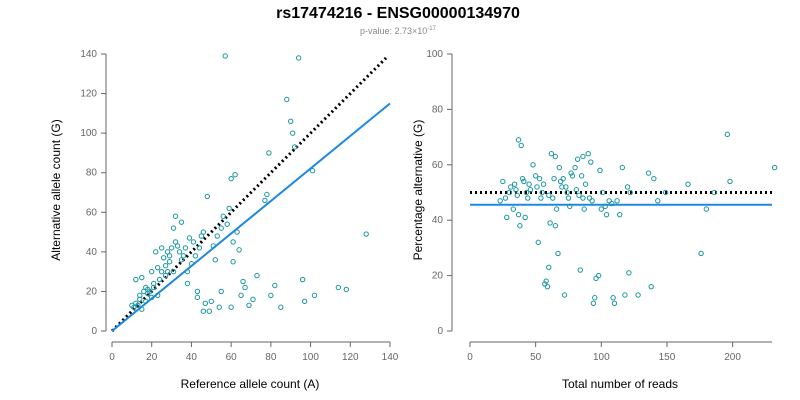  Describe the element at coordinates (732, 357) in the screenshot. I see `right-x-tick-label: 200` at that location.